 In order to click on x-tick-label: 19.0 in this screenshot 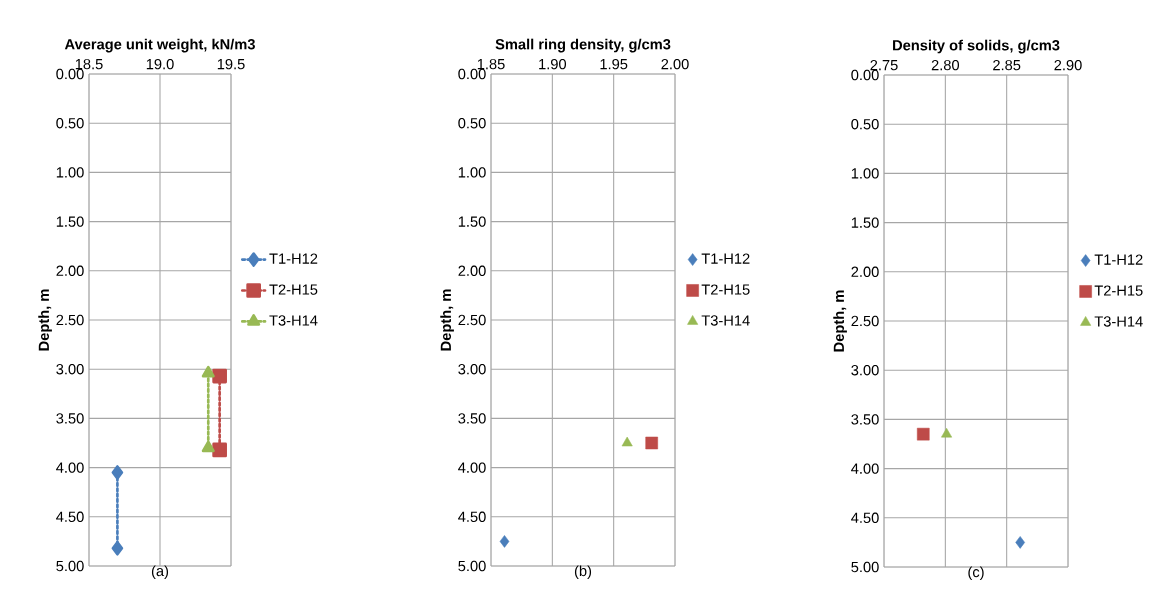, I will do `click(160, 64)`.